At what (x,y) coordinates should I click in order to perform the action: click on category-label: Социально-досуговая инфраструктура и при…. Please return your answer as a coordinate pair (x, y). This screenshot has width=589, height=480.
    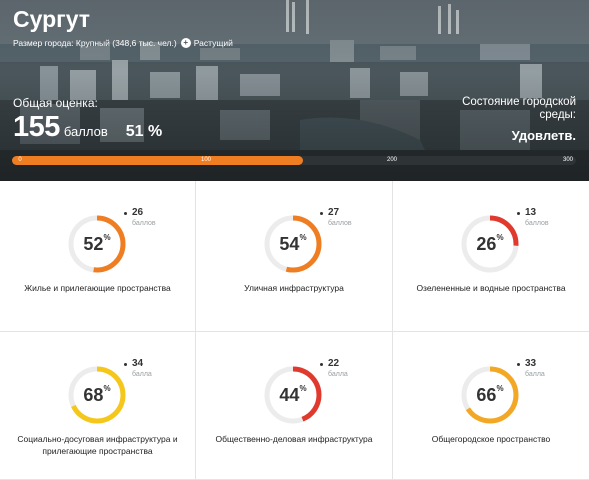
    Looking at the image, I should click on (97, 445).